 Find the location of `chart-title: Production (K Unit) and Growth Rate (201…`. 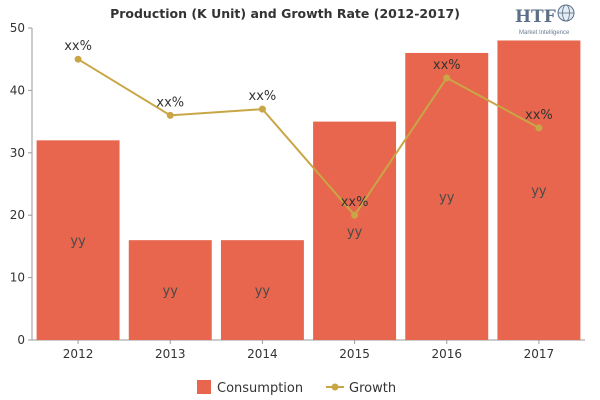

chart-title: Production (K Unit) and Growth Rate (201… is located at coordinates (285, 13).